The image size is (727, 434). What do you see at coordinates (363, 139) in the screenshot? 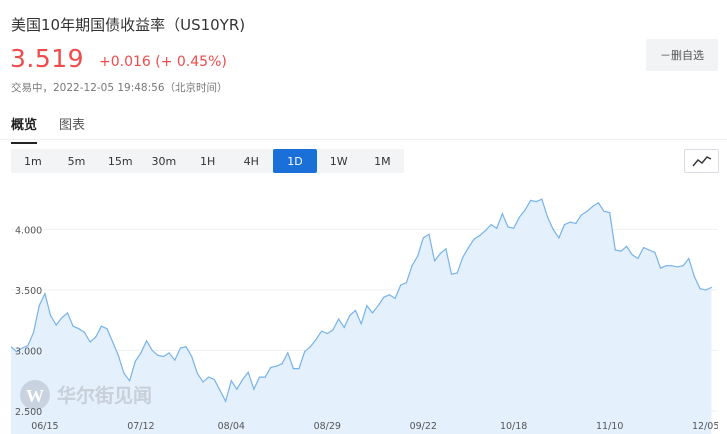
I see `tab-divider` at bounding box center [363, 139].